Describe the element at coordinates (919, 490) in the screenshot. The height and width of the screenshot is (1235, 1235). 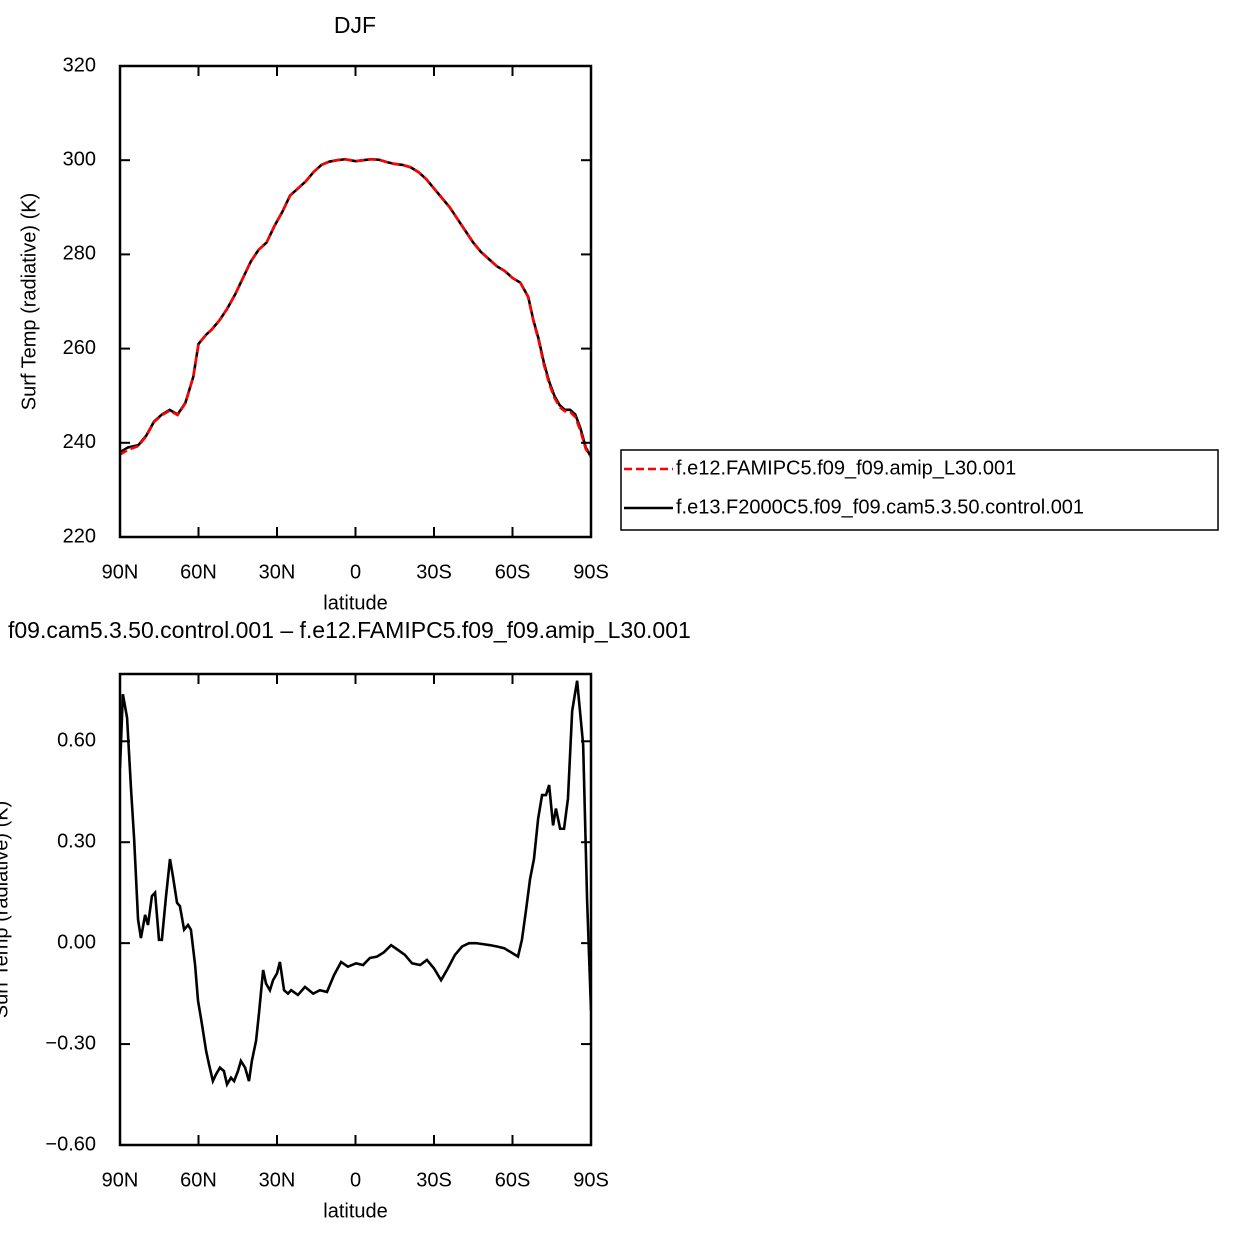
I see `legend-box` at that location.